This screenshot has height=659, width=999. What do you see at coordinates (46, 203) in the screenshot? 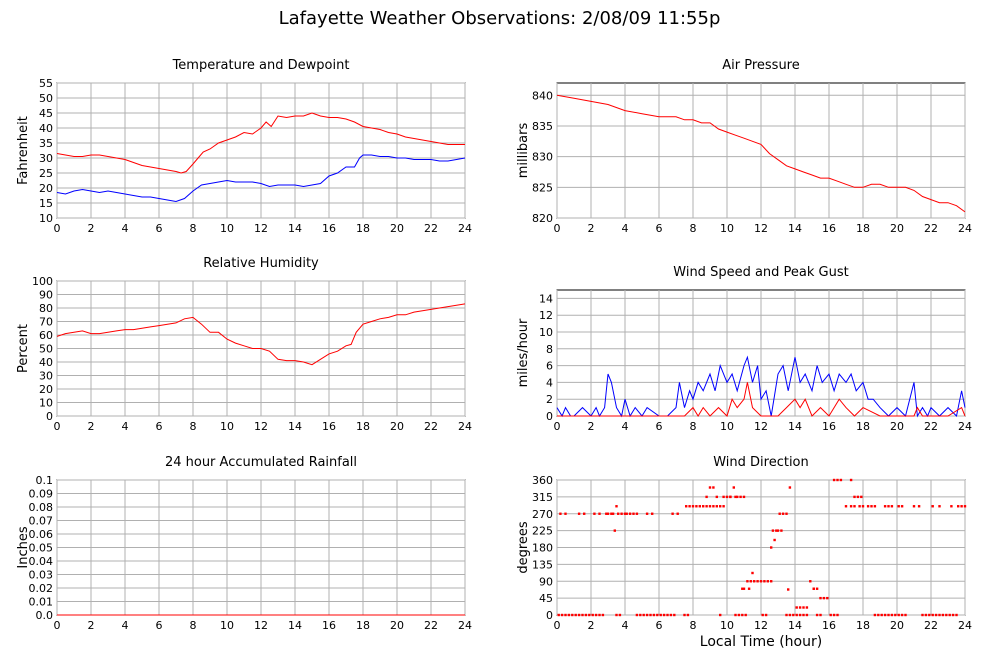
I see `y-tick-label: 15` at bounding box center [46, 203].